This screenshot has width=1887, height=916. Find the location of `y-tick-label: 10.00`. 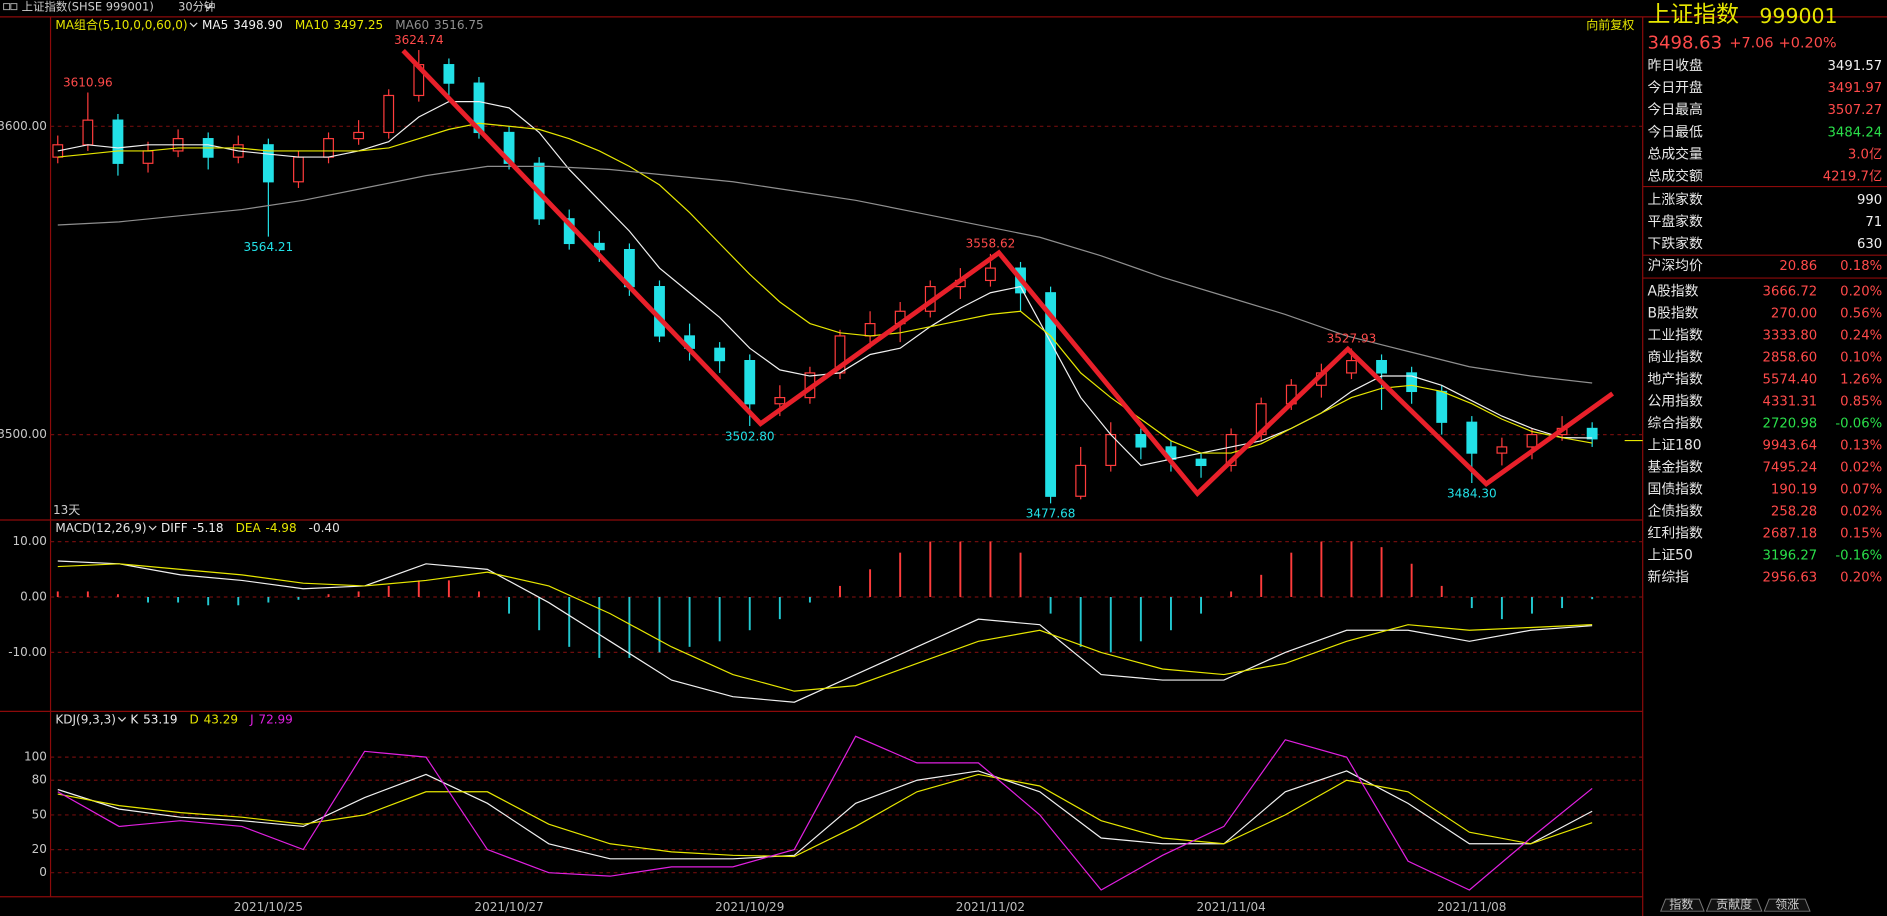

y-tick-label: 10.00 is located at coordinates (30, 541).